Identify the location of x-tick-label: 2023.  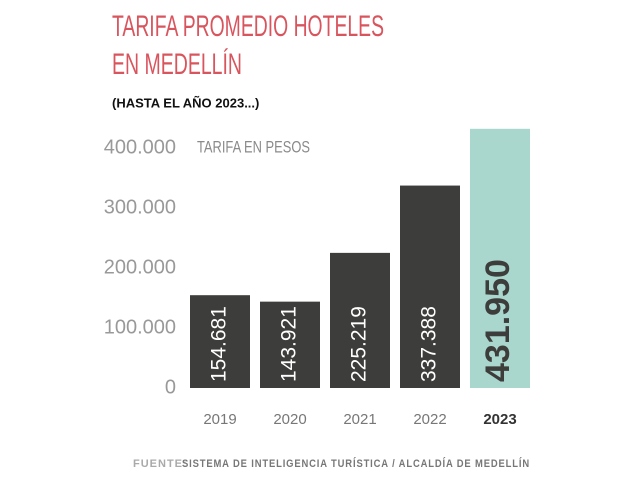
(499, 419).